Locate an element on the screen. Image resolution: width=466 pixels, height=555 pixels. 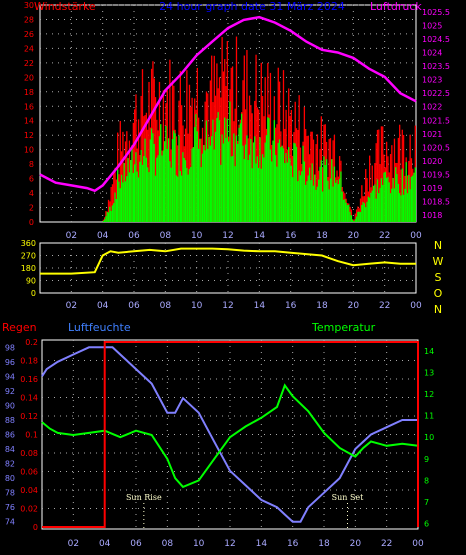
direction-tick-label: 90 is located at coordinates (31, 281).